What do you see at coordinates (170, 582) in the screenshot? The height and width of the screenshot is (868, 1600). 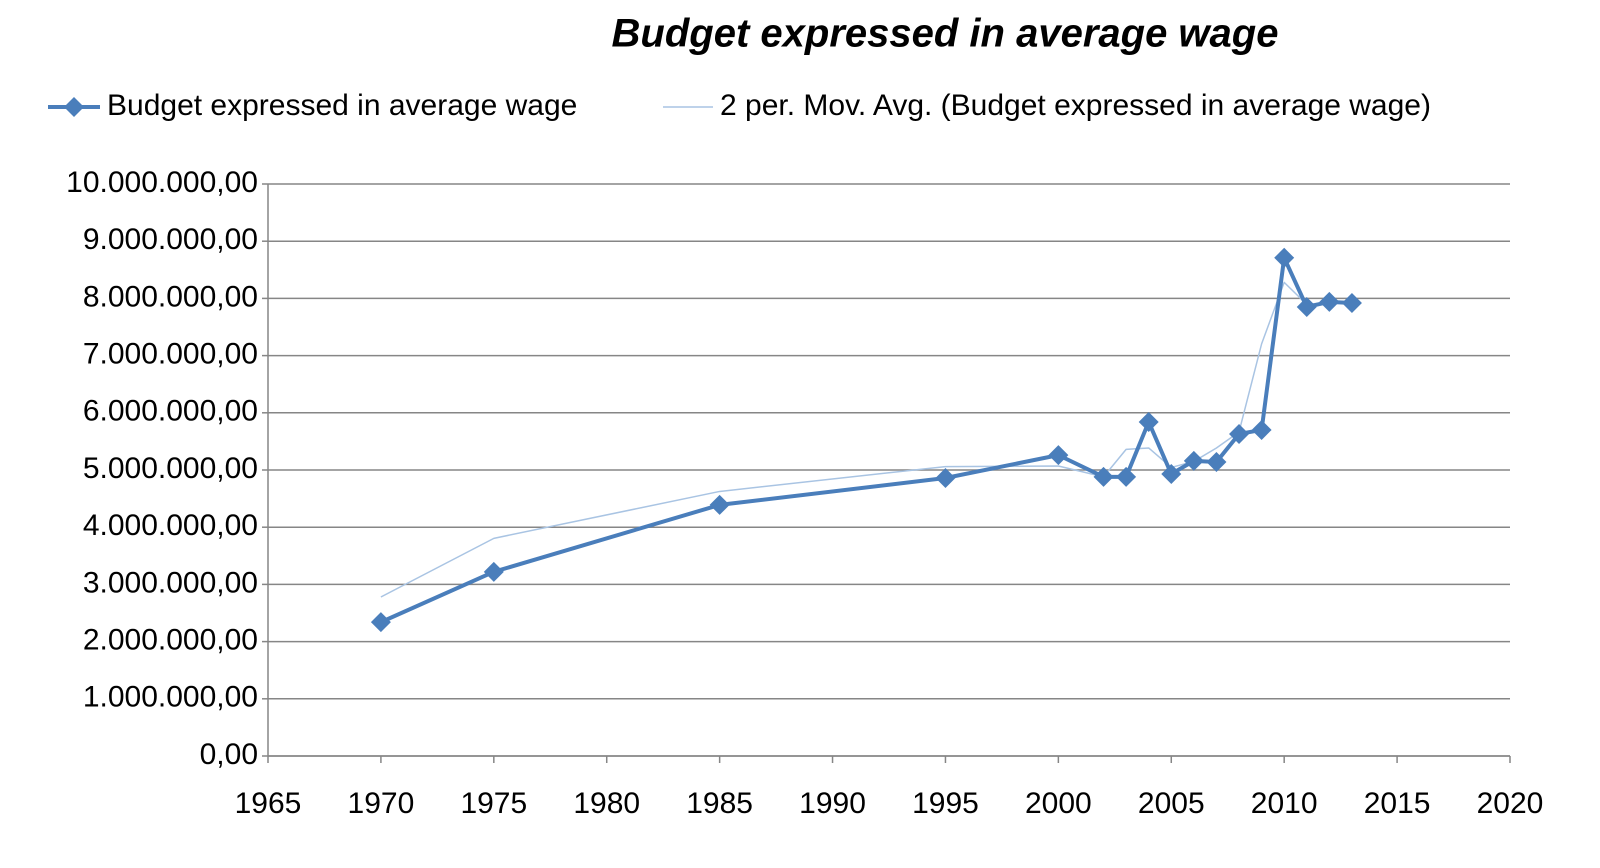 I see `y-tick-label: 3.000.000,00` at bounding box center [170, 582].